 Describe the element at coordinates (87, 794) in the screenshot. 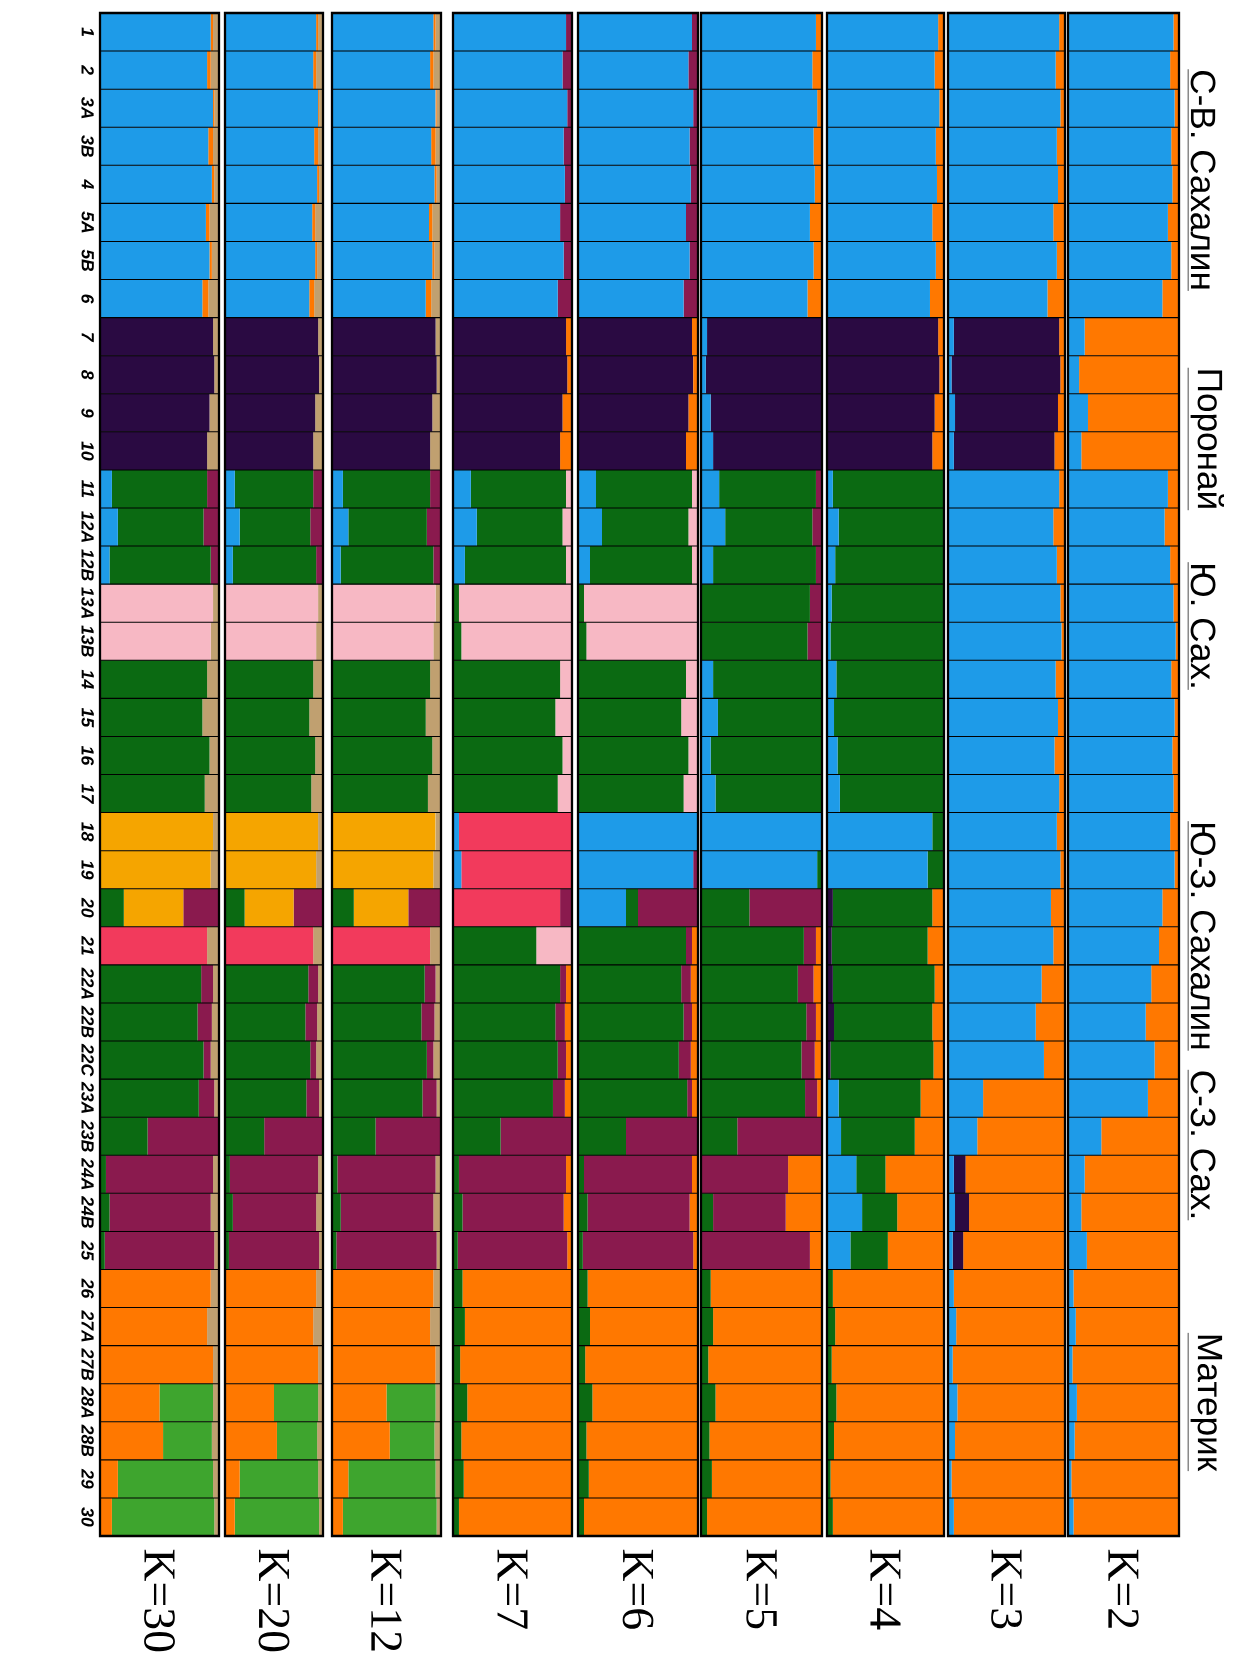

I see `y-tick-label: 17` at that location.